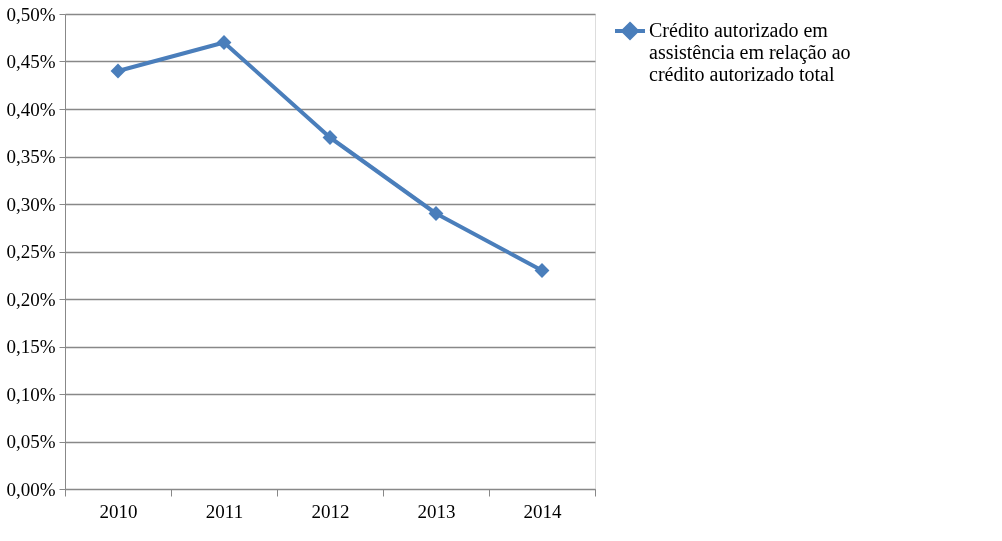 This screenshot has width=1002, height=541. Describe the element at coordinates (750, 52) in the screenshot. I see `legend-label: Crédito autorizado em assistência em relação ao crédito autorizado total` at that location.